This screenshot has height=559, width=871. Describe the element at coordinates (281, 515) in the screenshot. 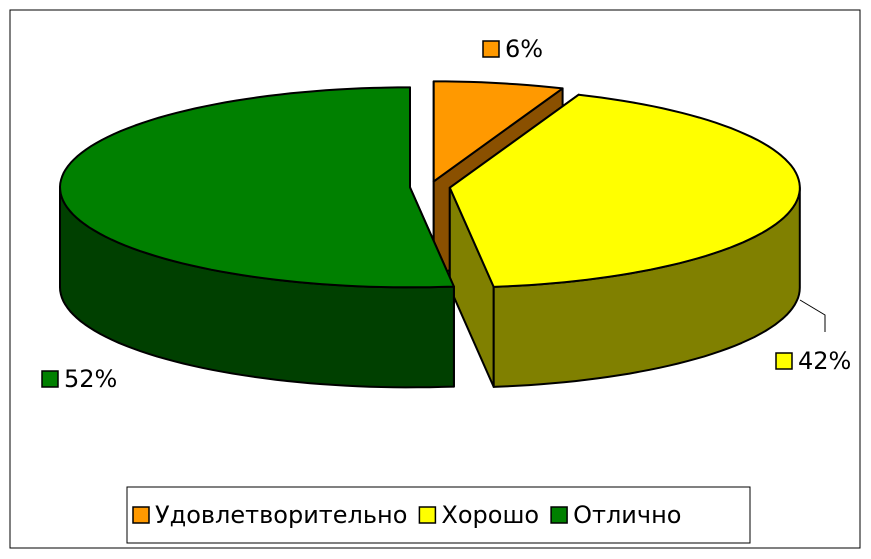

I see `legend-label: Удовлетворительно` at that location.